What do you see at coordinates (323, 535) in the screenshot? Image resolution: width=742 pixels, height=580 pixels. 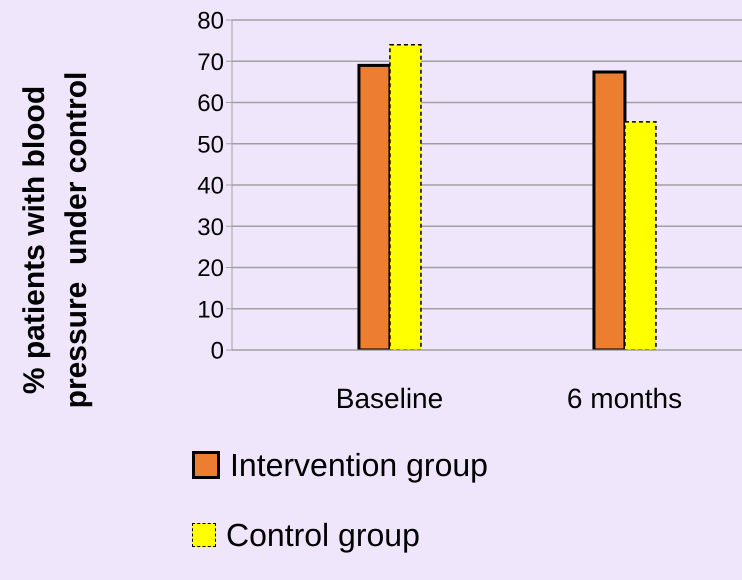 I see `legend-label: Control group` at bounding box center [323, 535].